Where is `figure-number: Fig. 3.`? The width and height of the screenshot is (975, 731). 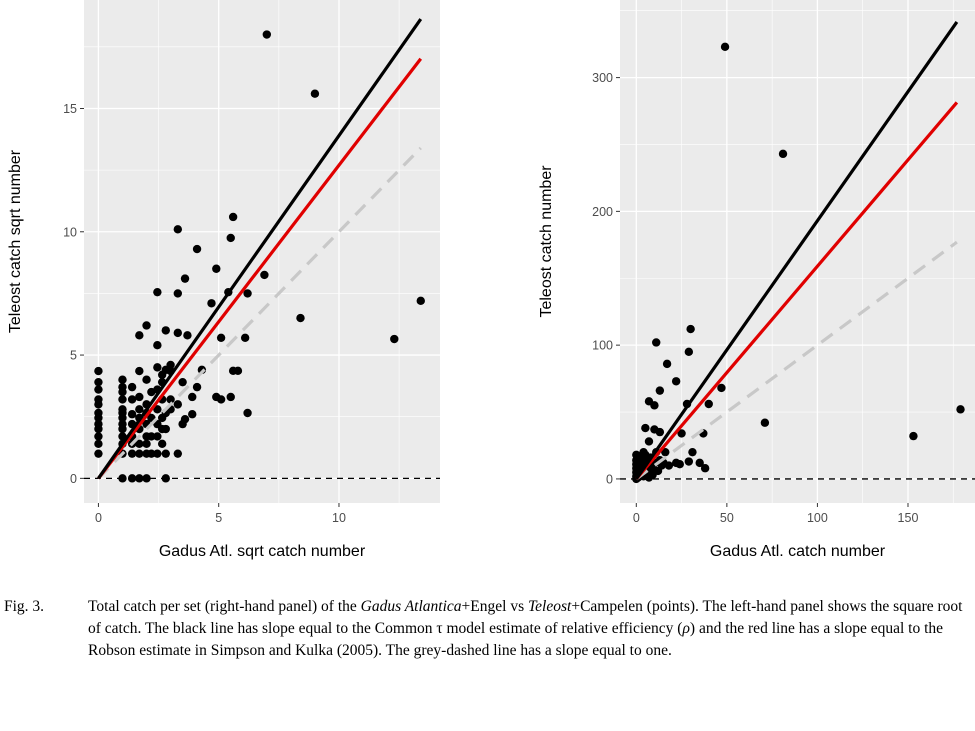
figure-number: Fig. 3. is located at coordinates (24, 606).